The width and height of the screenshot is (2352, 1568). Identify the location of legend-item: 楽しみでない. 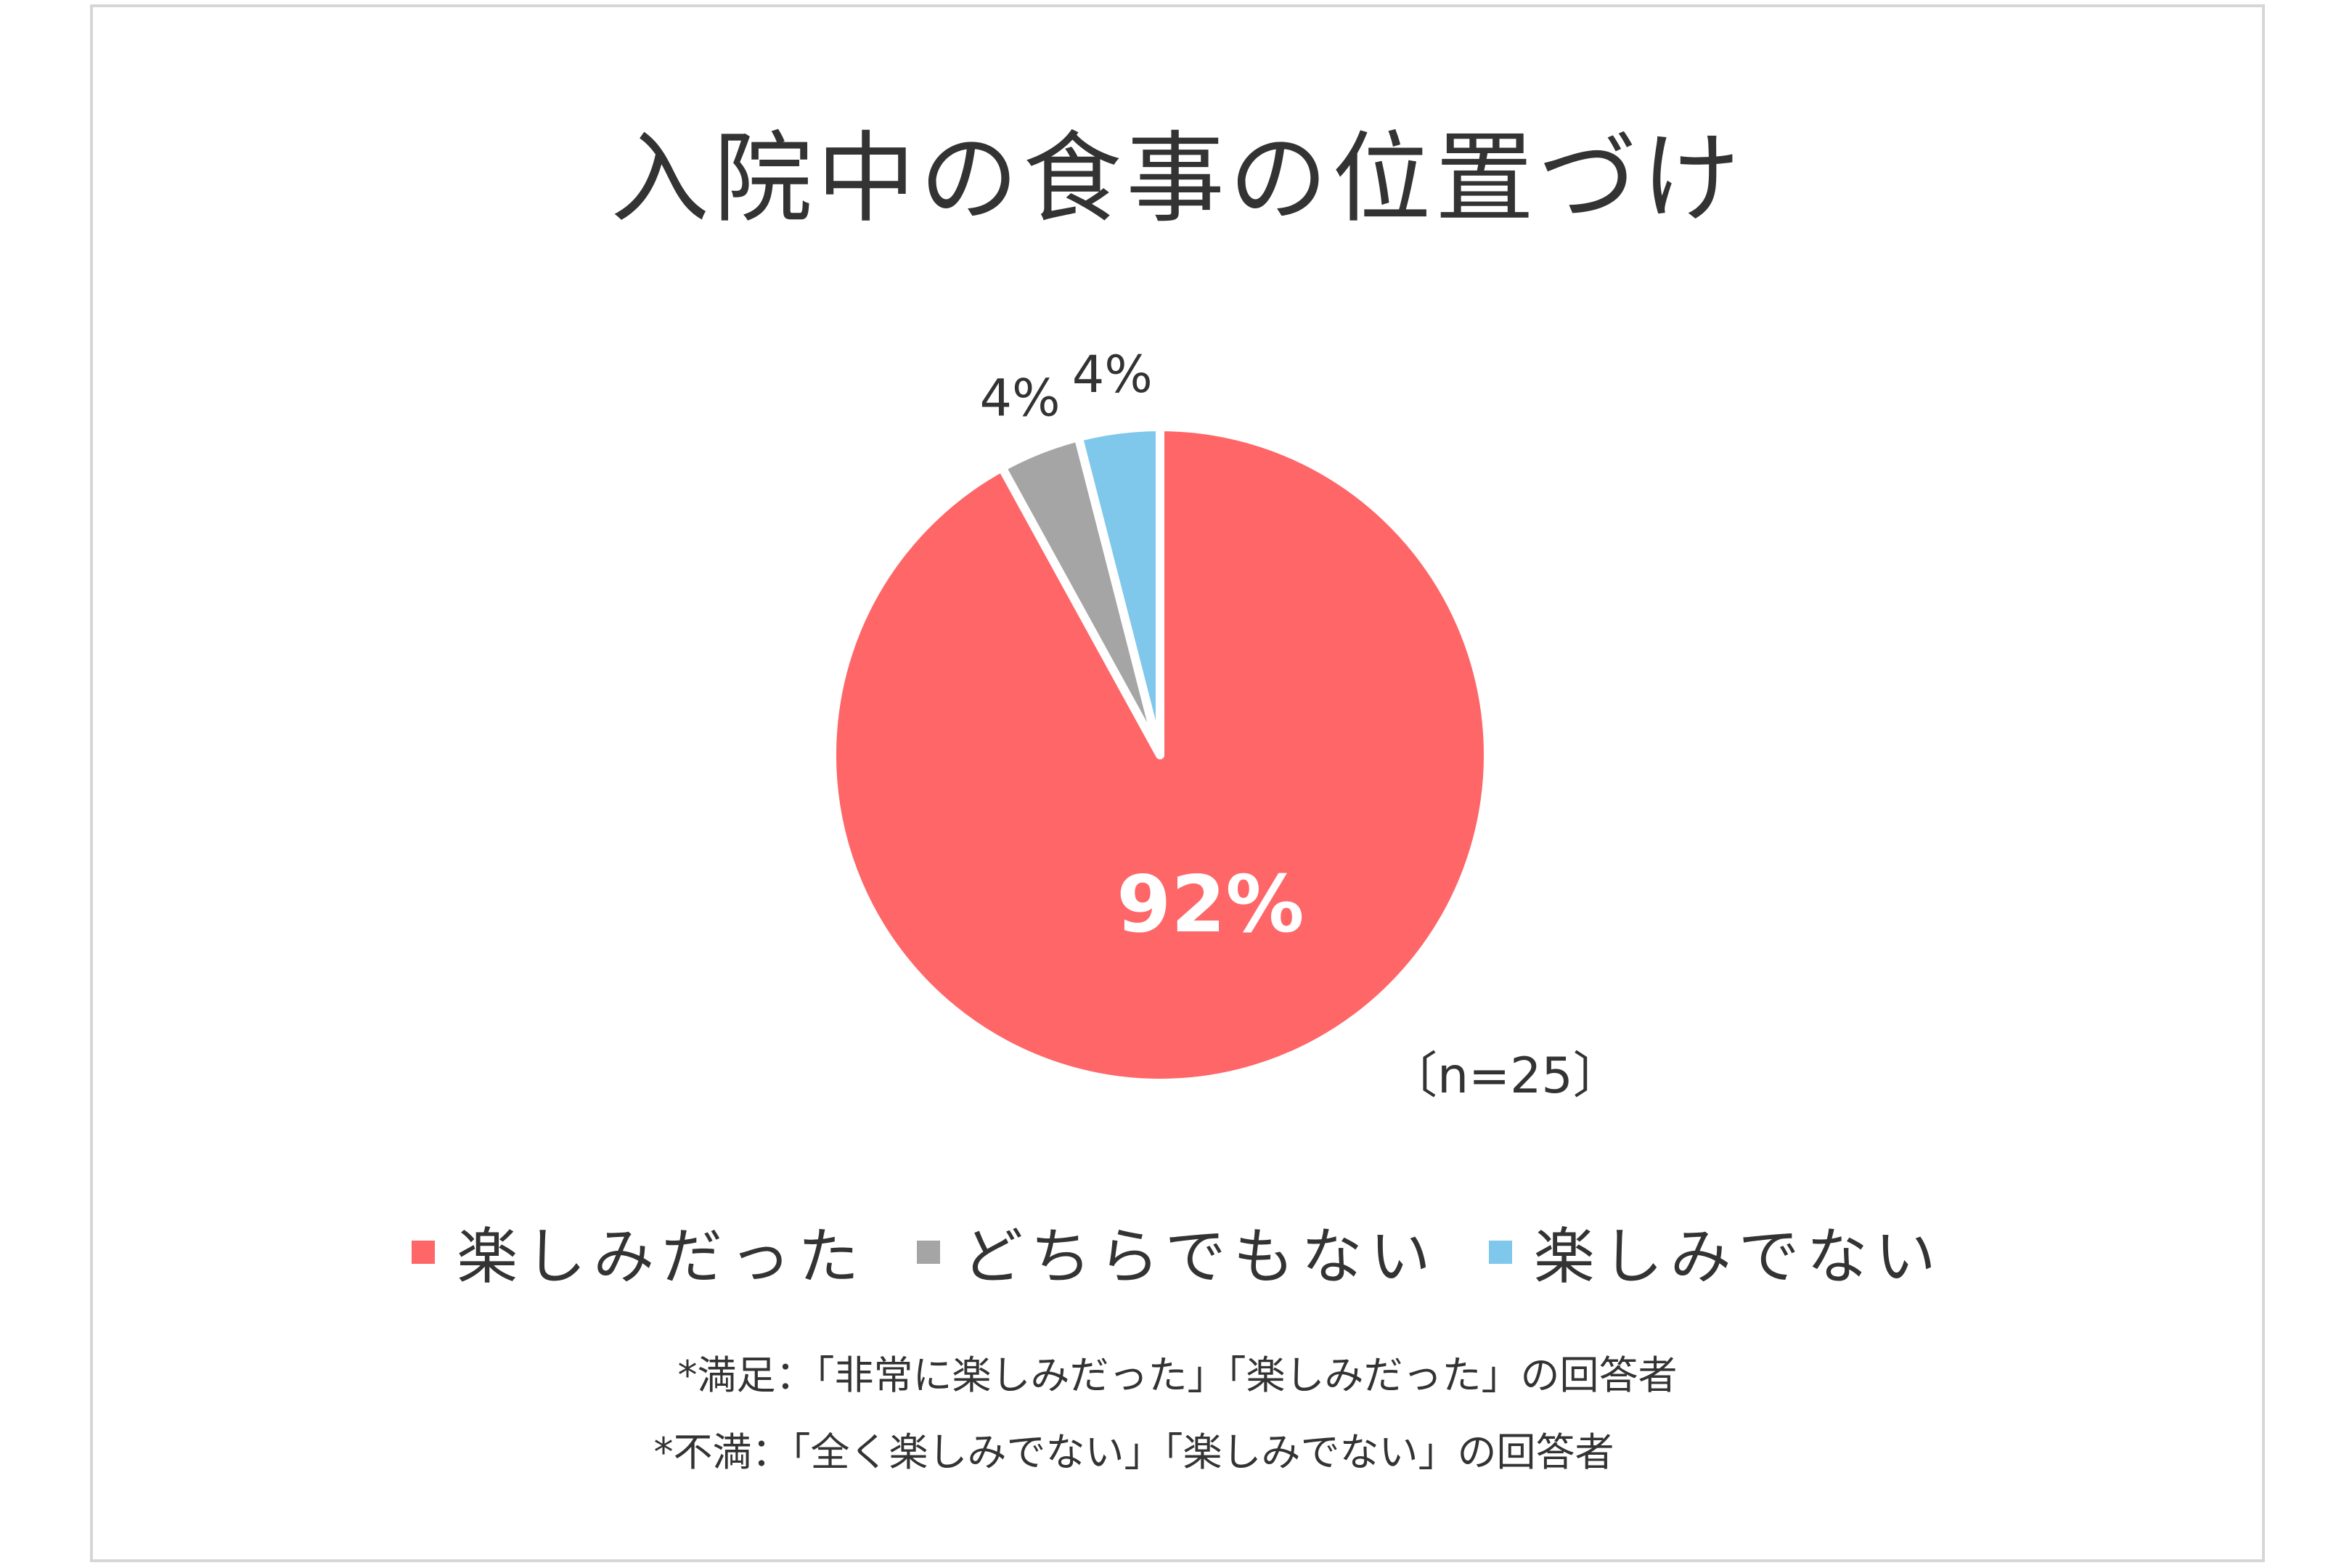
(1716, 1252).